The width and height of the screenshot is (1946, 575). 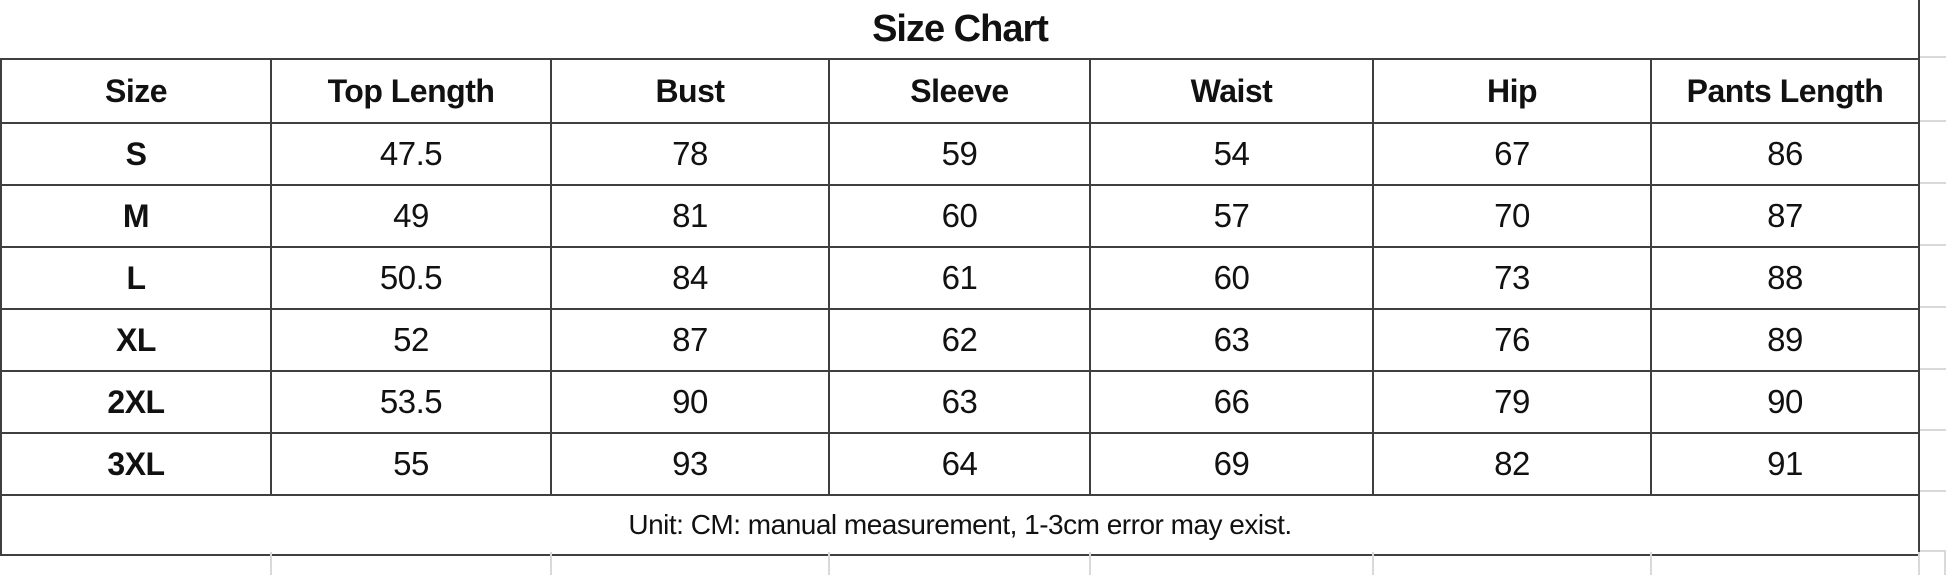 I want to click on table-cell: 79, so click(x=1513, y=402).